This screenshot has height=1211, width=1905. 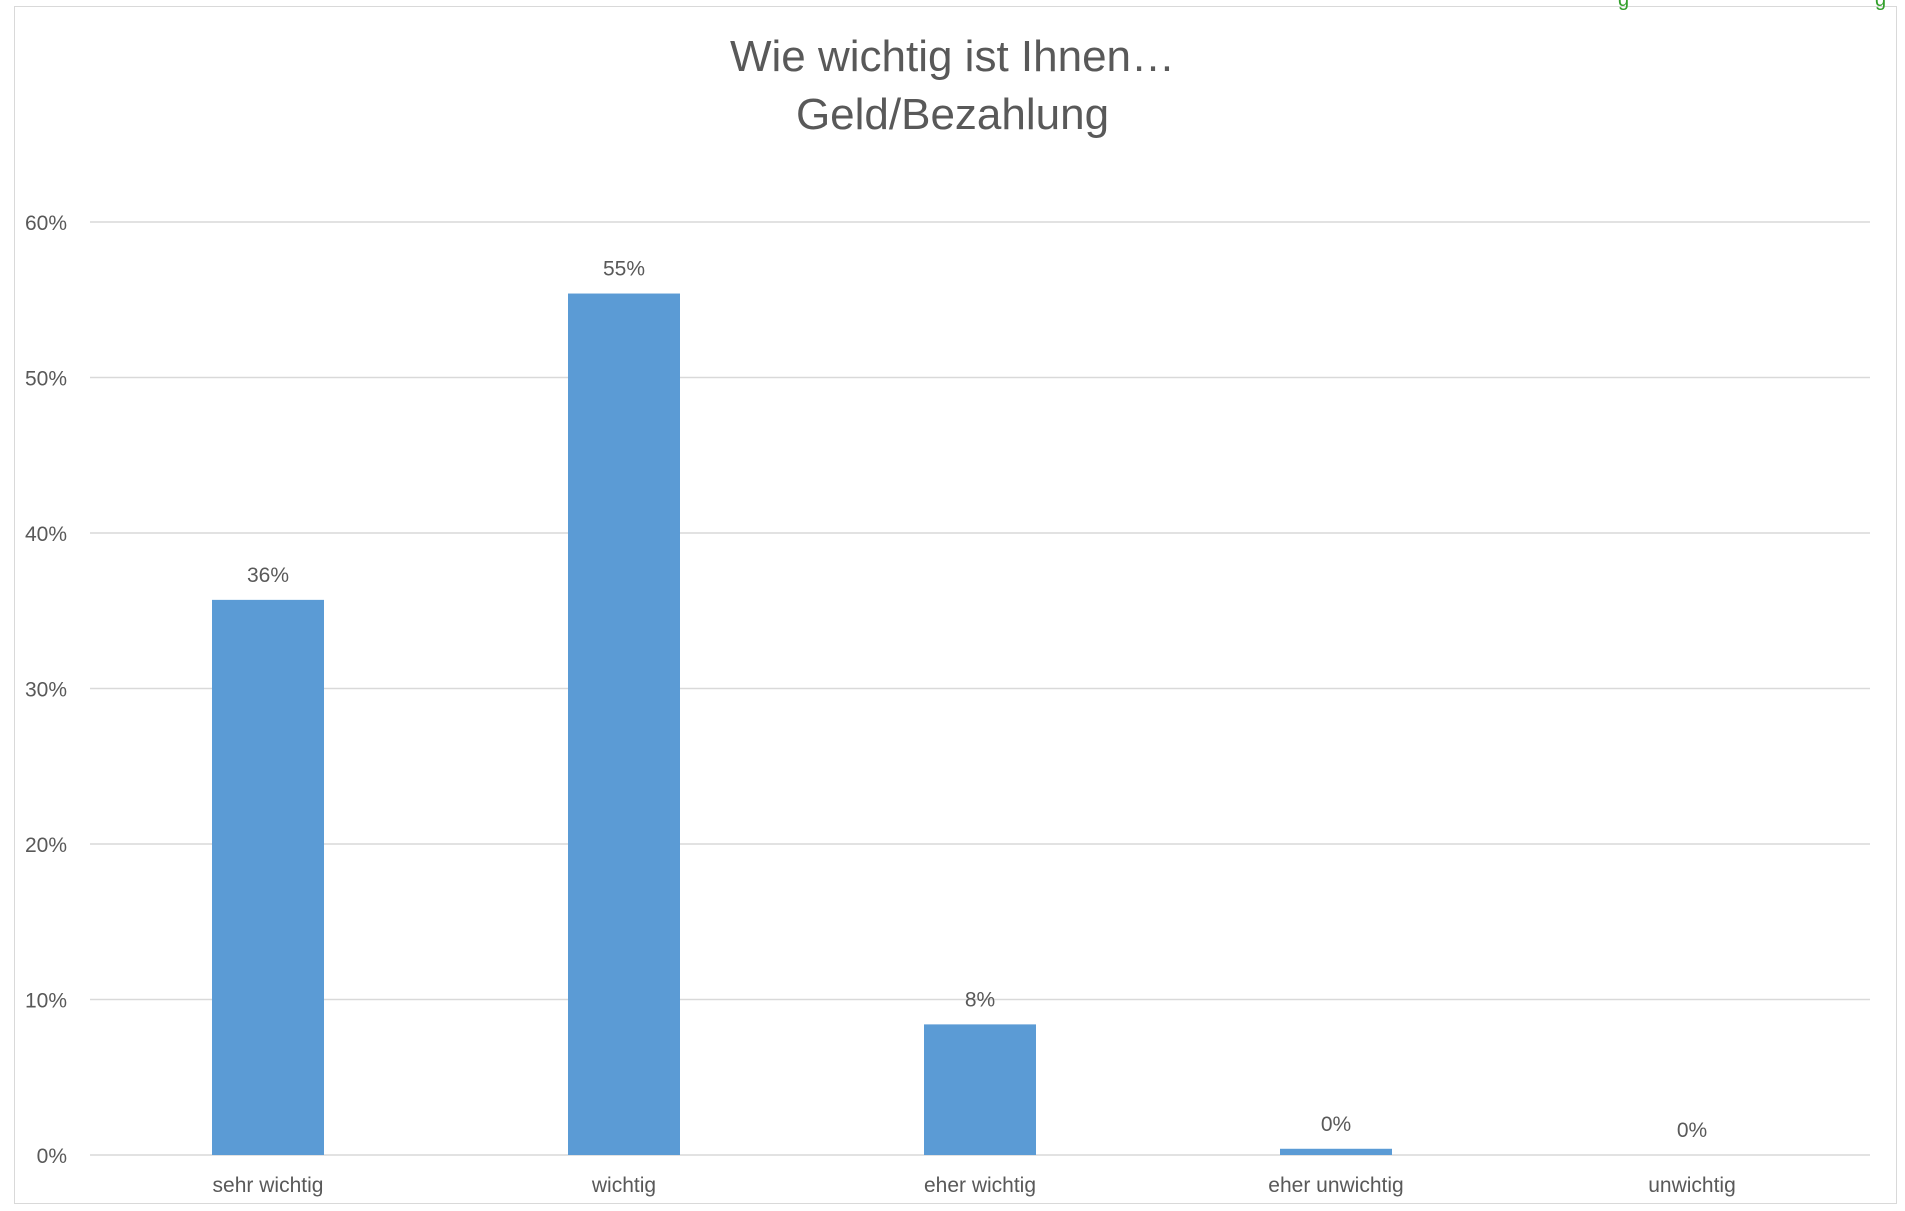 I want to click on x-tick-label: eher wichtig, so click(x=980, y=1185).